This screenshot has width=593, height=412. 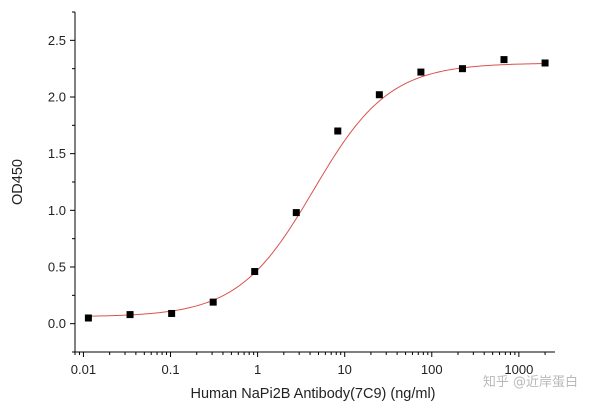 What do you see at coordinates (530, 382) in the screenshot?
I see `watermark: 知乎 @近岸蛋白` at bounding box center [530, 382].